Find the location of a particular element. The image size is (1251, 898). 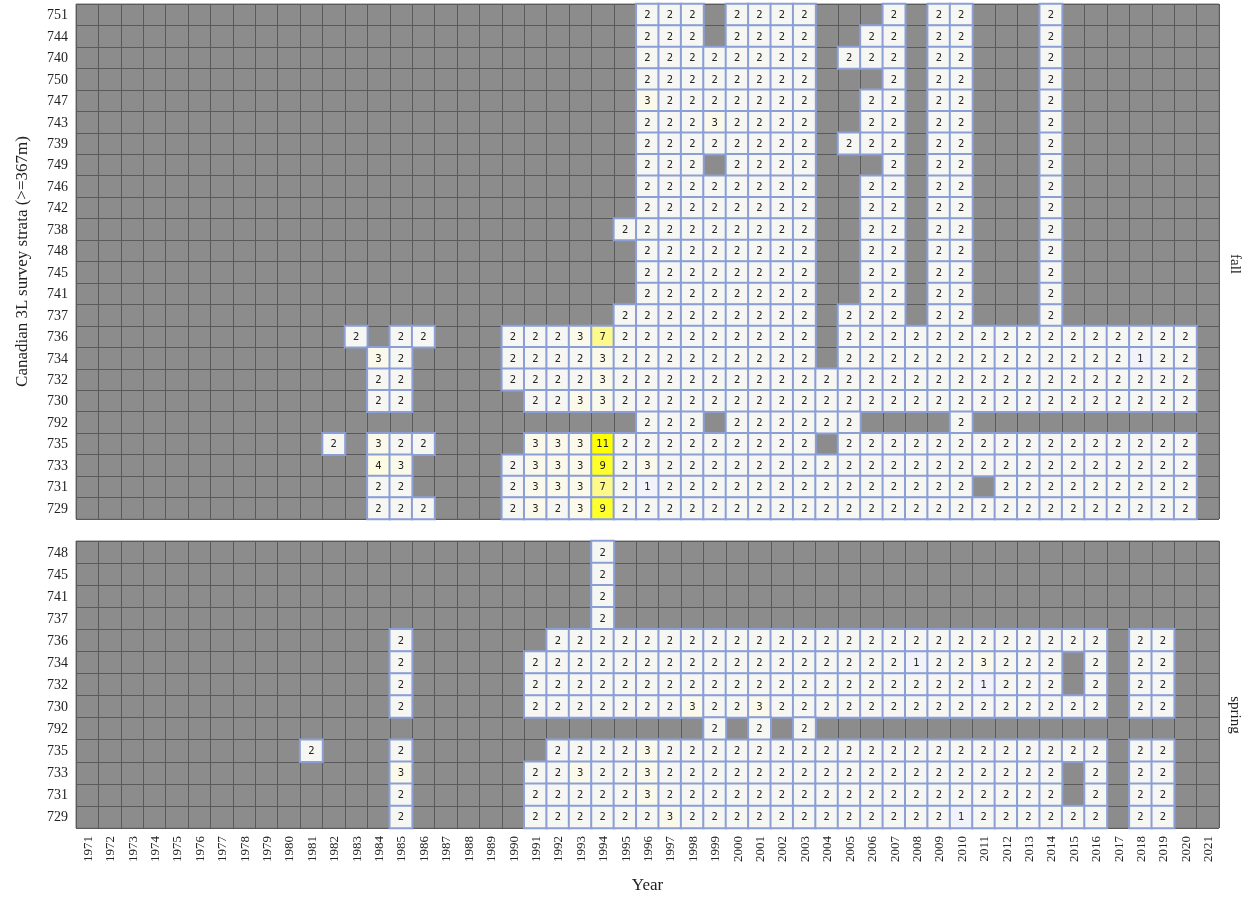

y-tick-label: 731 is located at coordinates (57, 487).